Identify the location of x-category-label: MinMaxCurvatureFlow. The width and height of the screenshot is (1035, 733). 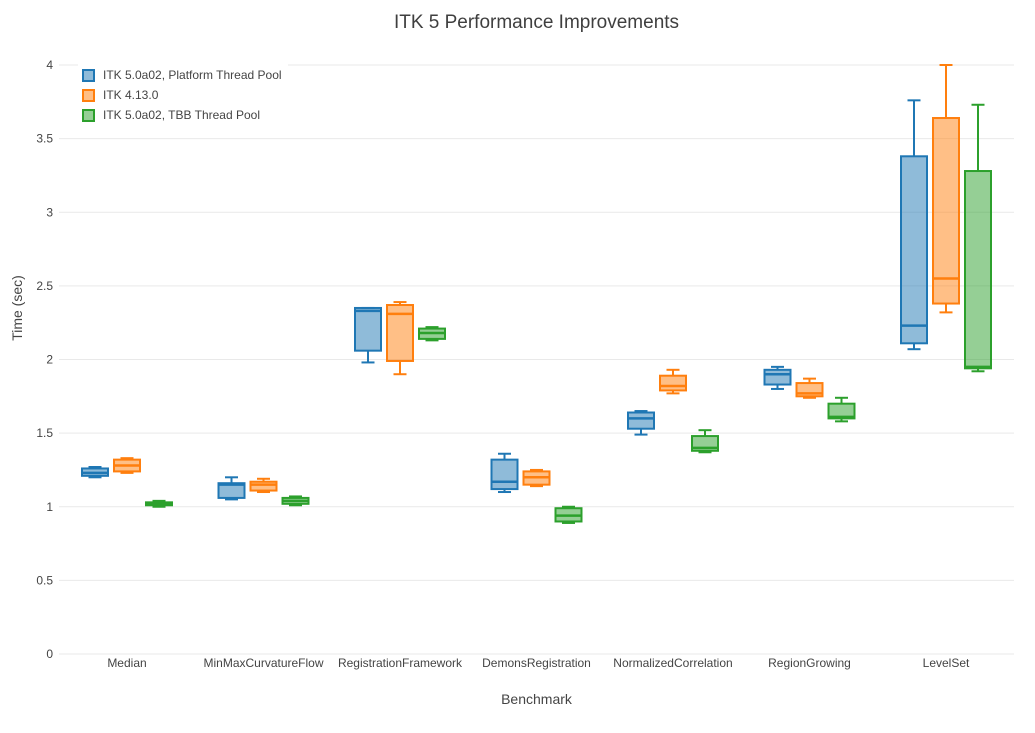
(263, 663).